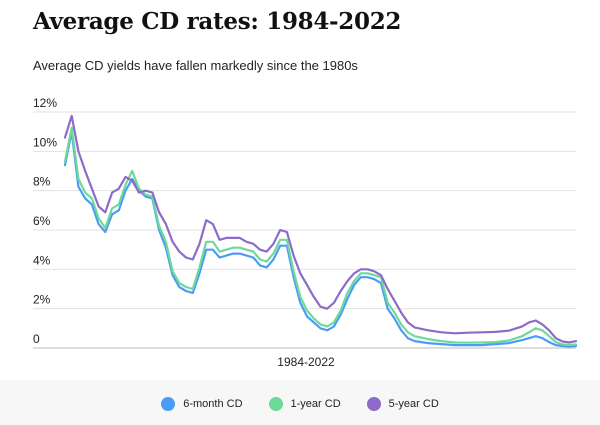  I want to click on x-axis-label: 1984-2022, so click(306, 362).